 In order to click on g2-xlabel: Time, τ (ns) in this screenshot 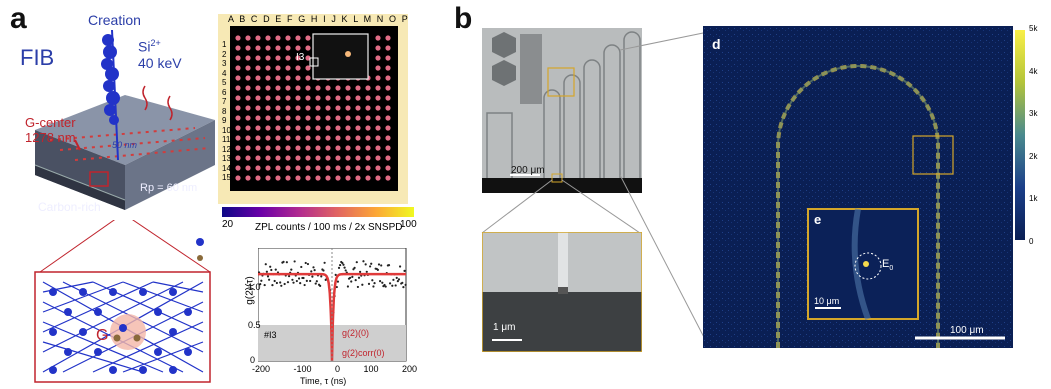, I will do `click(323, 381)`.